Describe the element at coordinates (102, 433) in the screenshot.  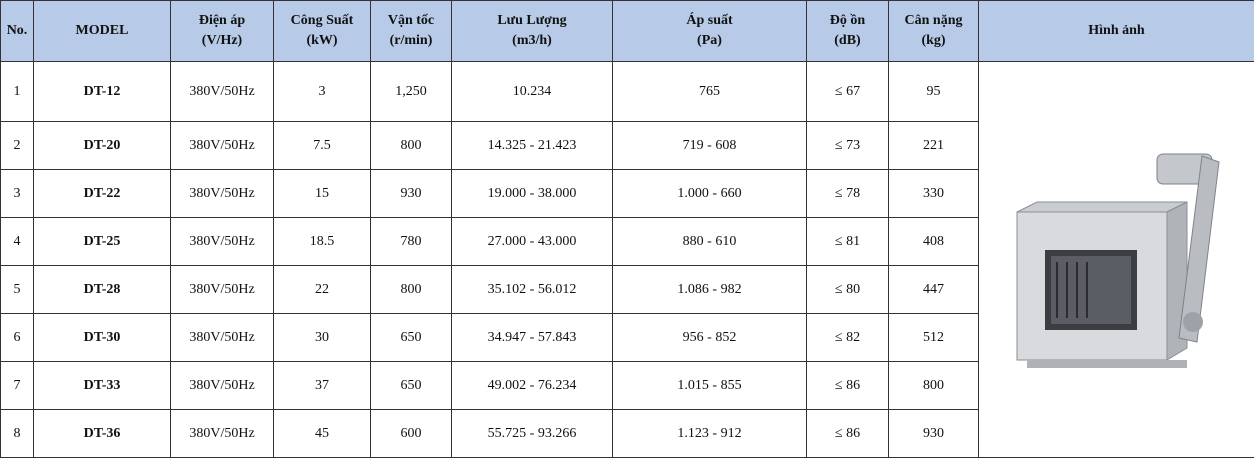
I see `model-cell: DT-36` at that location.